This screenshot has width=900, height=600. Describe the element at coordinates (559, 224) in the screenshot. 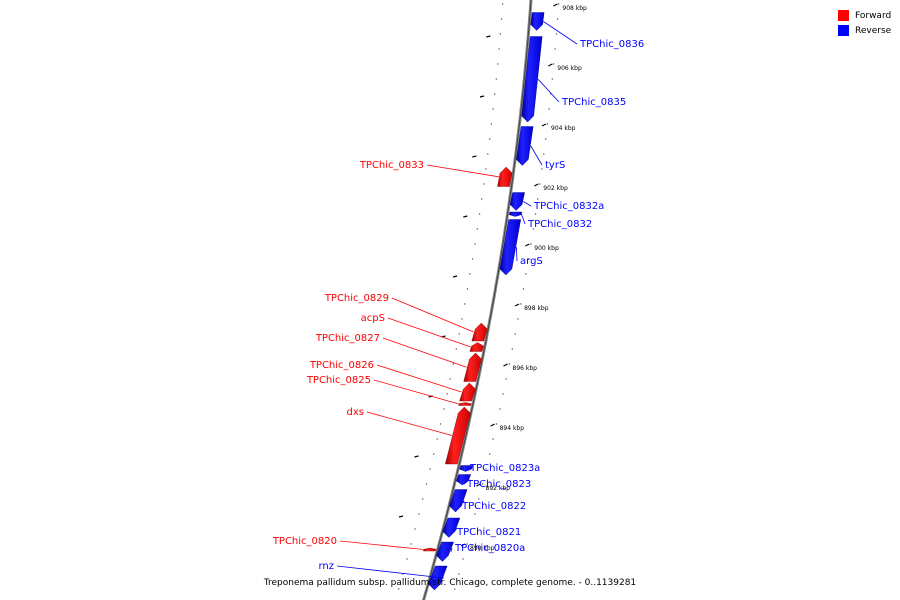

I see `gene-label-TPChic_0832: TPChic_0832` at that location.